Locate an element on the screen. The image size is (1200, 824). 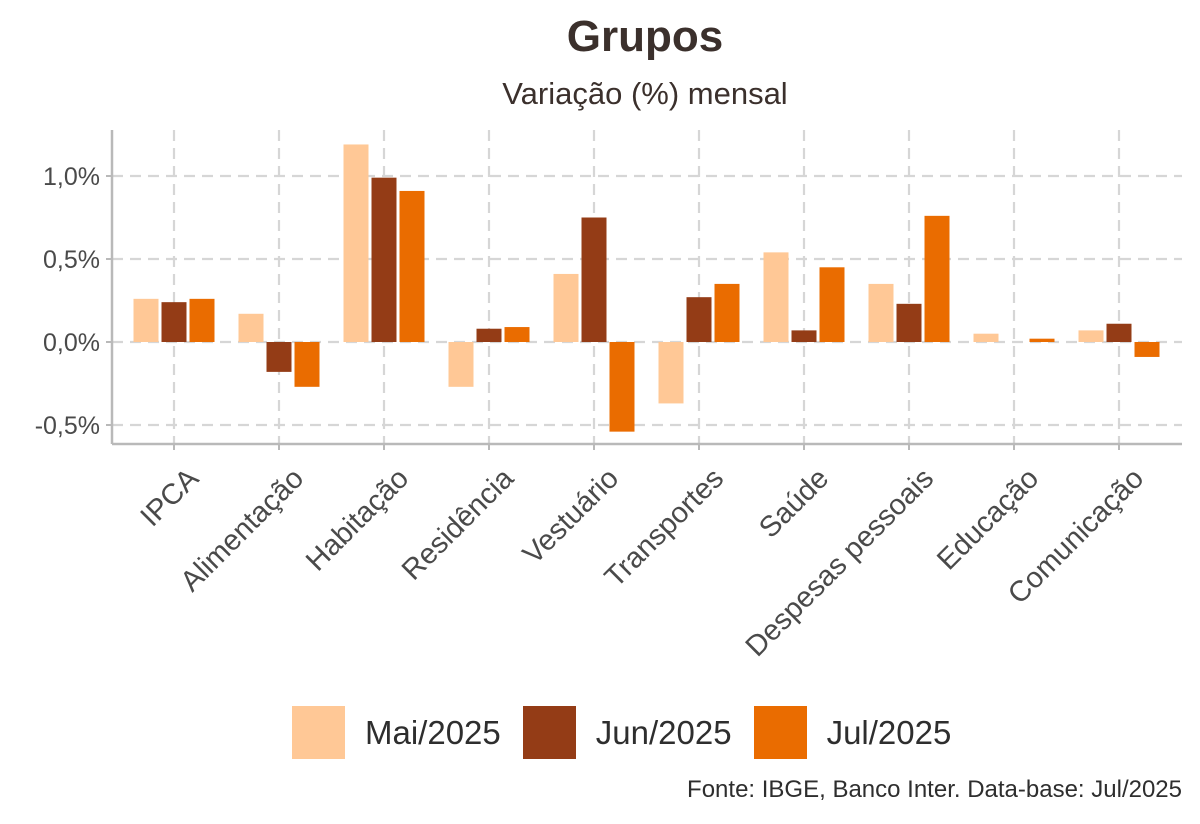
legend-item-jul-2025: Jul/2025 is located at coordinates (852, 732).